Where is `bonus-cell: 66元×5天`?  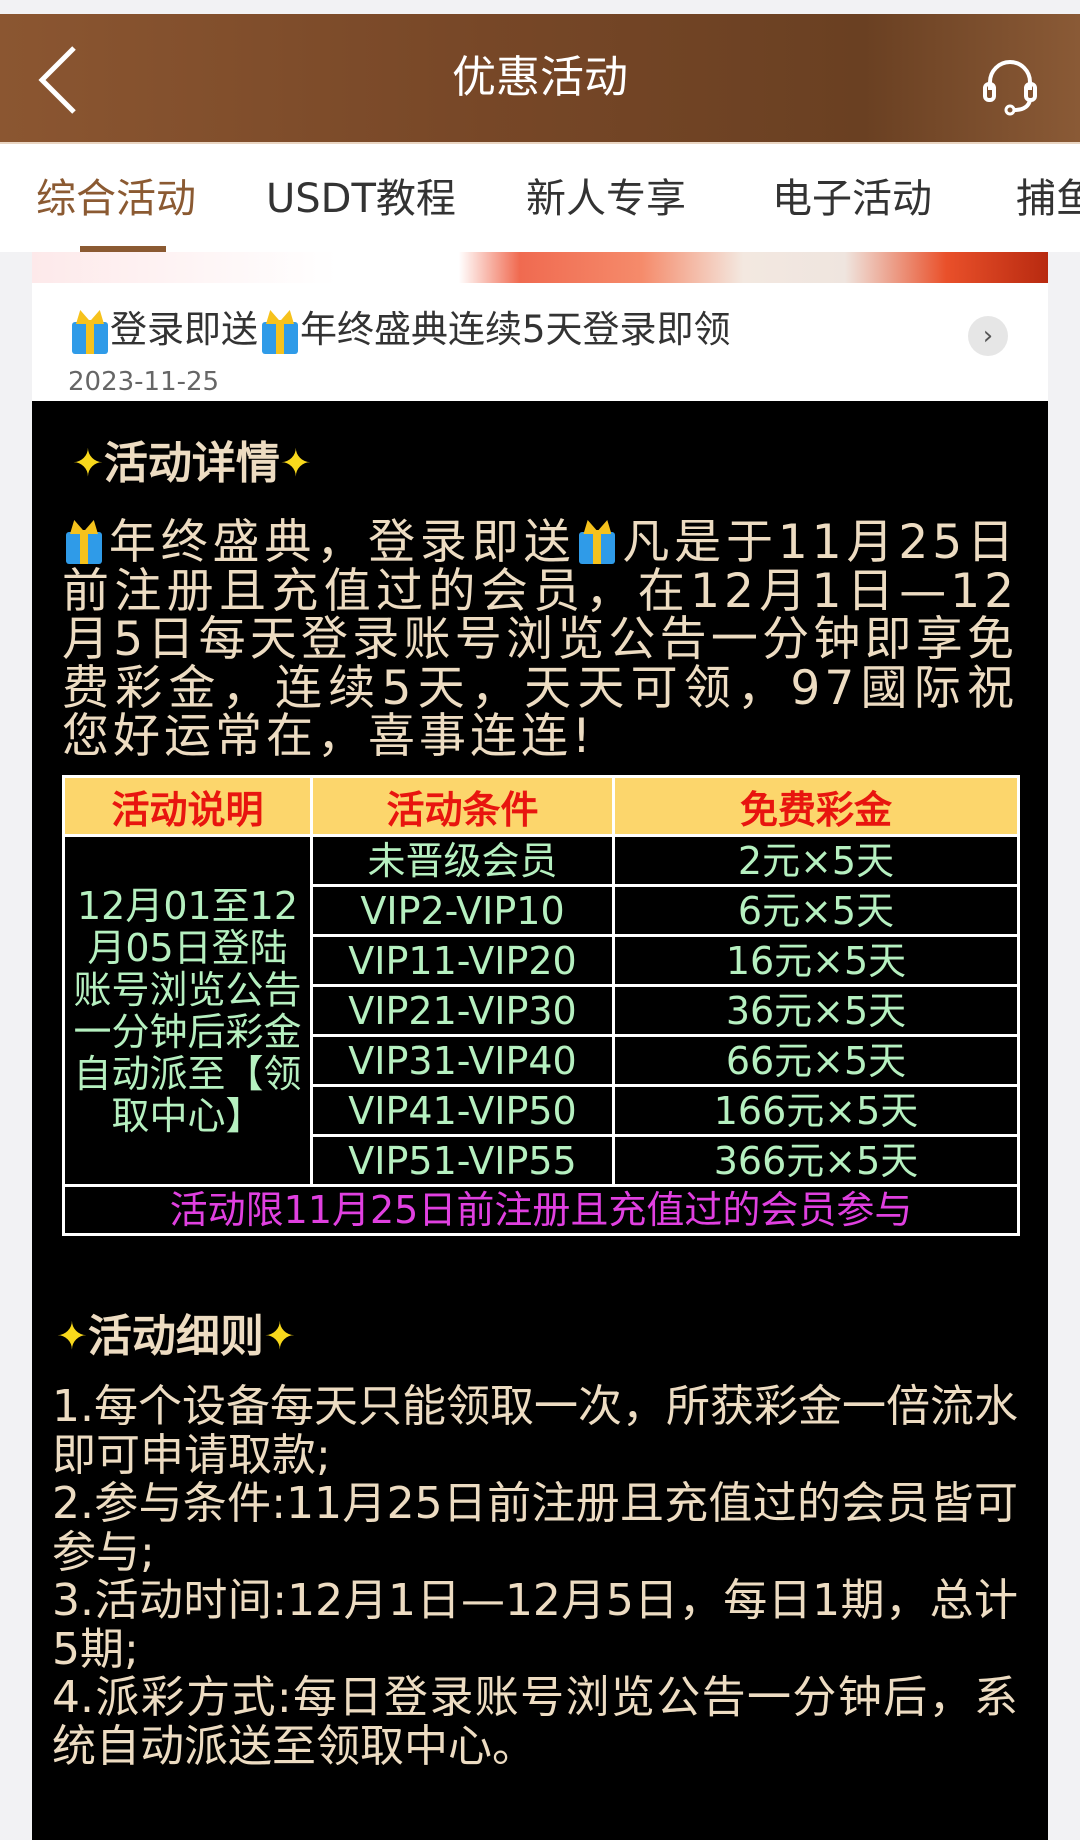 bonus-cell: 66元×5天 is located at coordinates (816, 1060).